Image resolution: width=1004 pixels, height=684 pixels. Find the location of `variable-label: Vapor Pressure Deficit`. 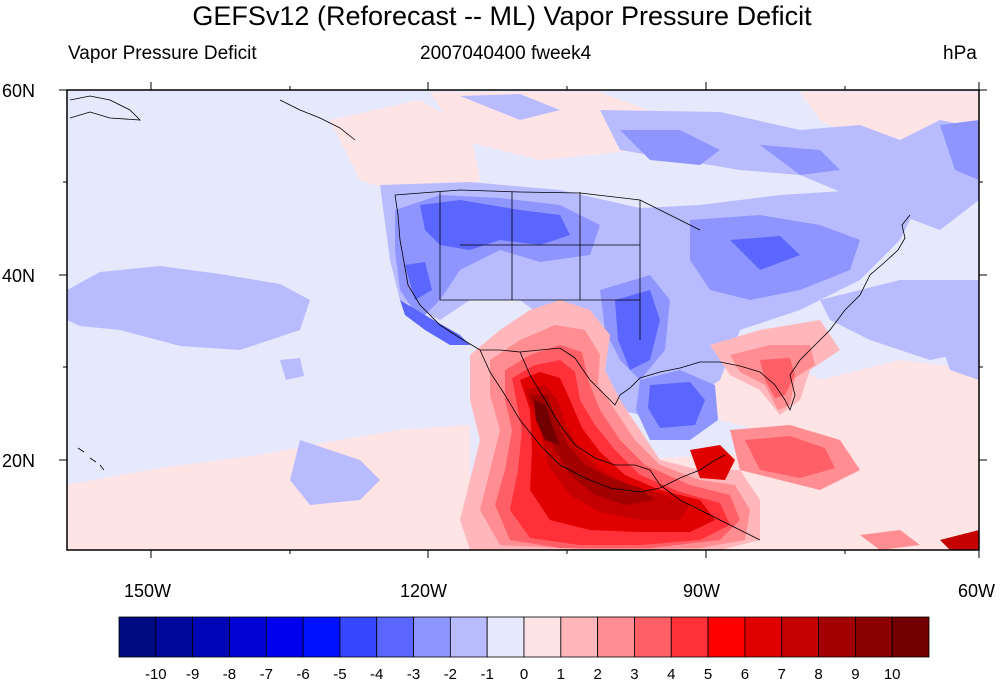

variable-label: Vapor Pressure Deficit is located at coordinates (162, 53).